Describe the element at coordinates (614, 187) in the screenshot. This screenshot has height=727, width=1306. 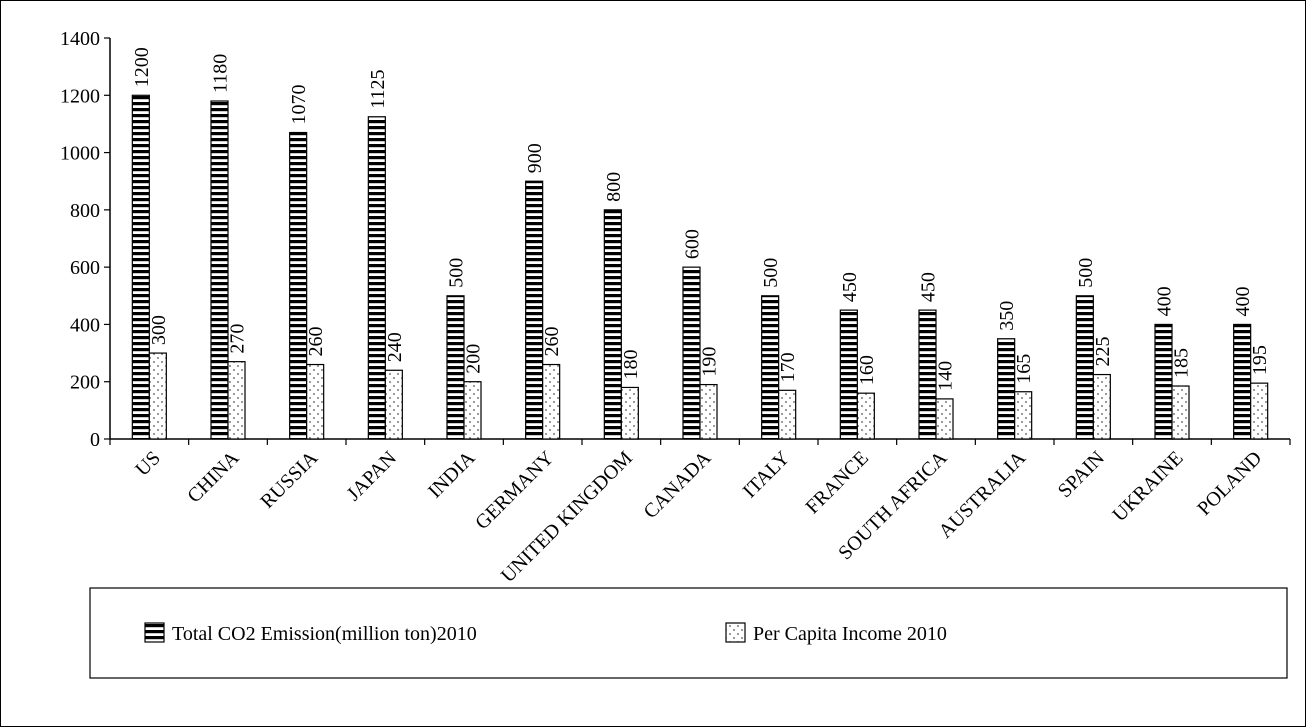
I see `data-label: 800` at that location.